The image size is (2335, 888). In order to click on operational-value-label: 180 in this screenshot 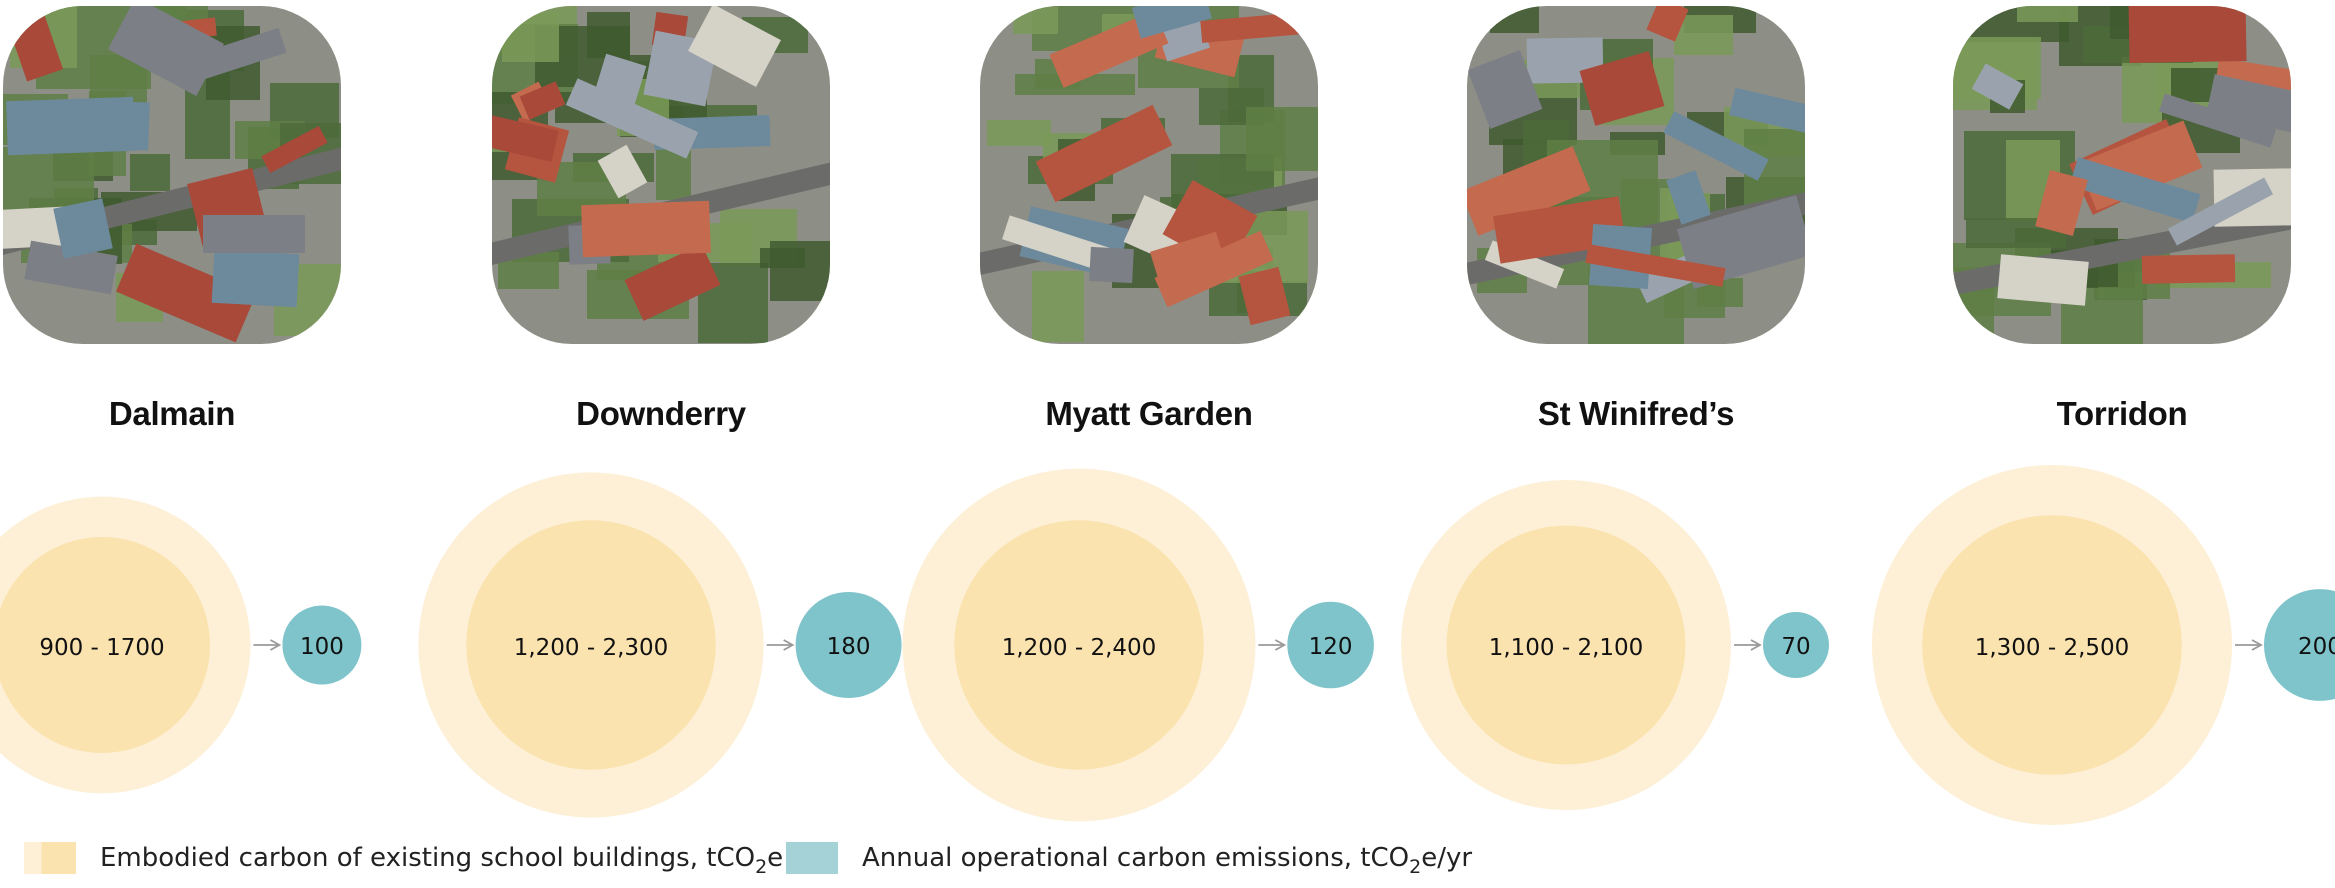, I will do `click(849, 647)`.